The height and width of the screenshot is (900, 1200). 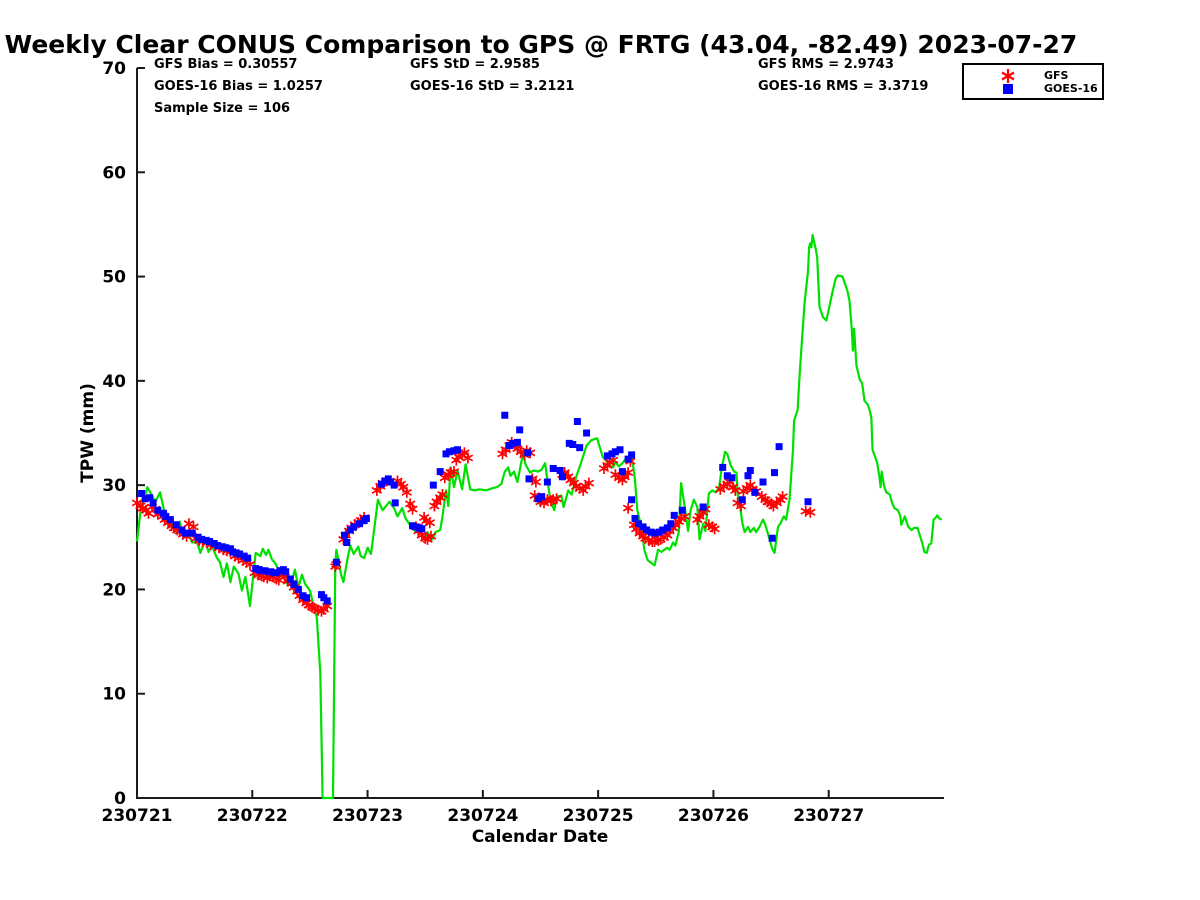 I want to click on x-tick-label: 230724, so click(x=482, y=816).